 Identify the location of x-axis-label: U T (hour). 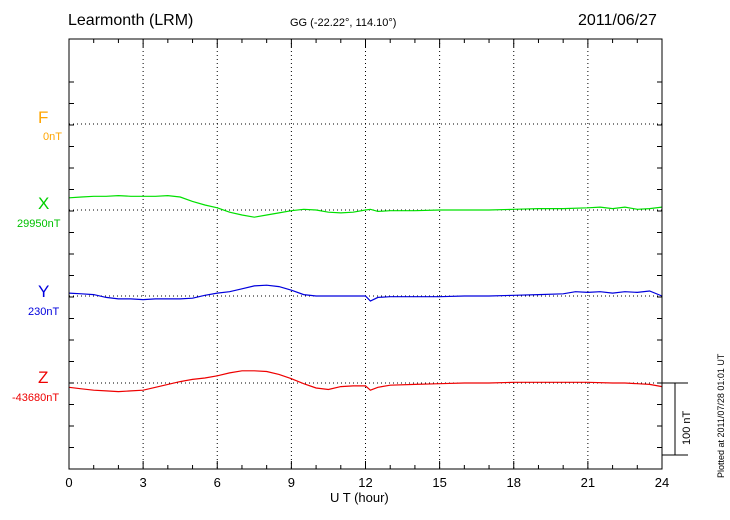
(359, 497).